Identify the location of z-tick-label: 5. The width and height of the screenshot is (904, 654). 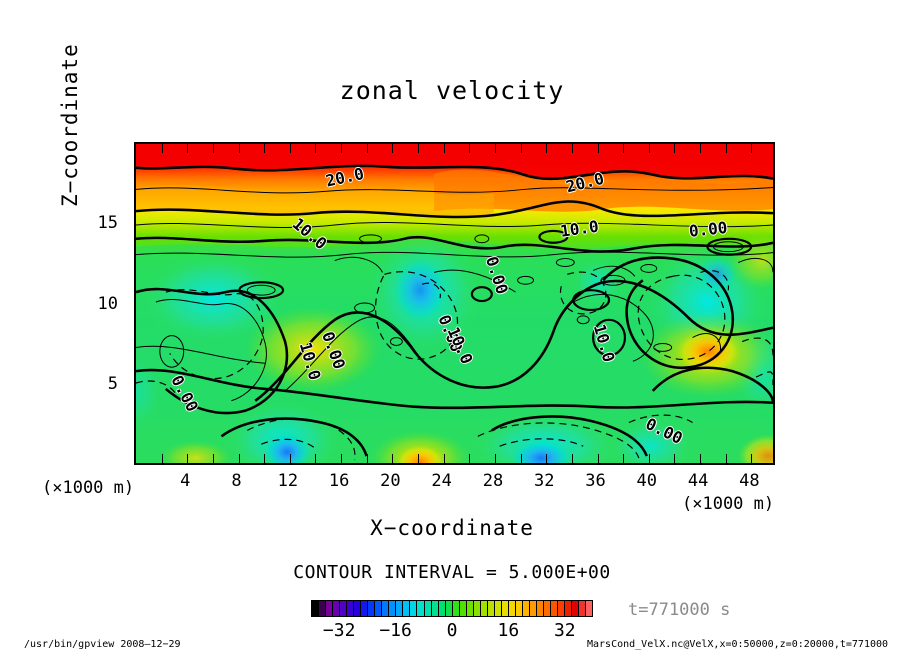
(112, 384).